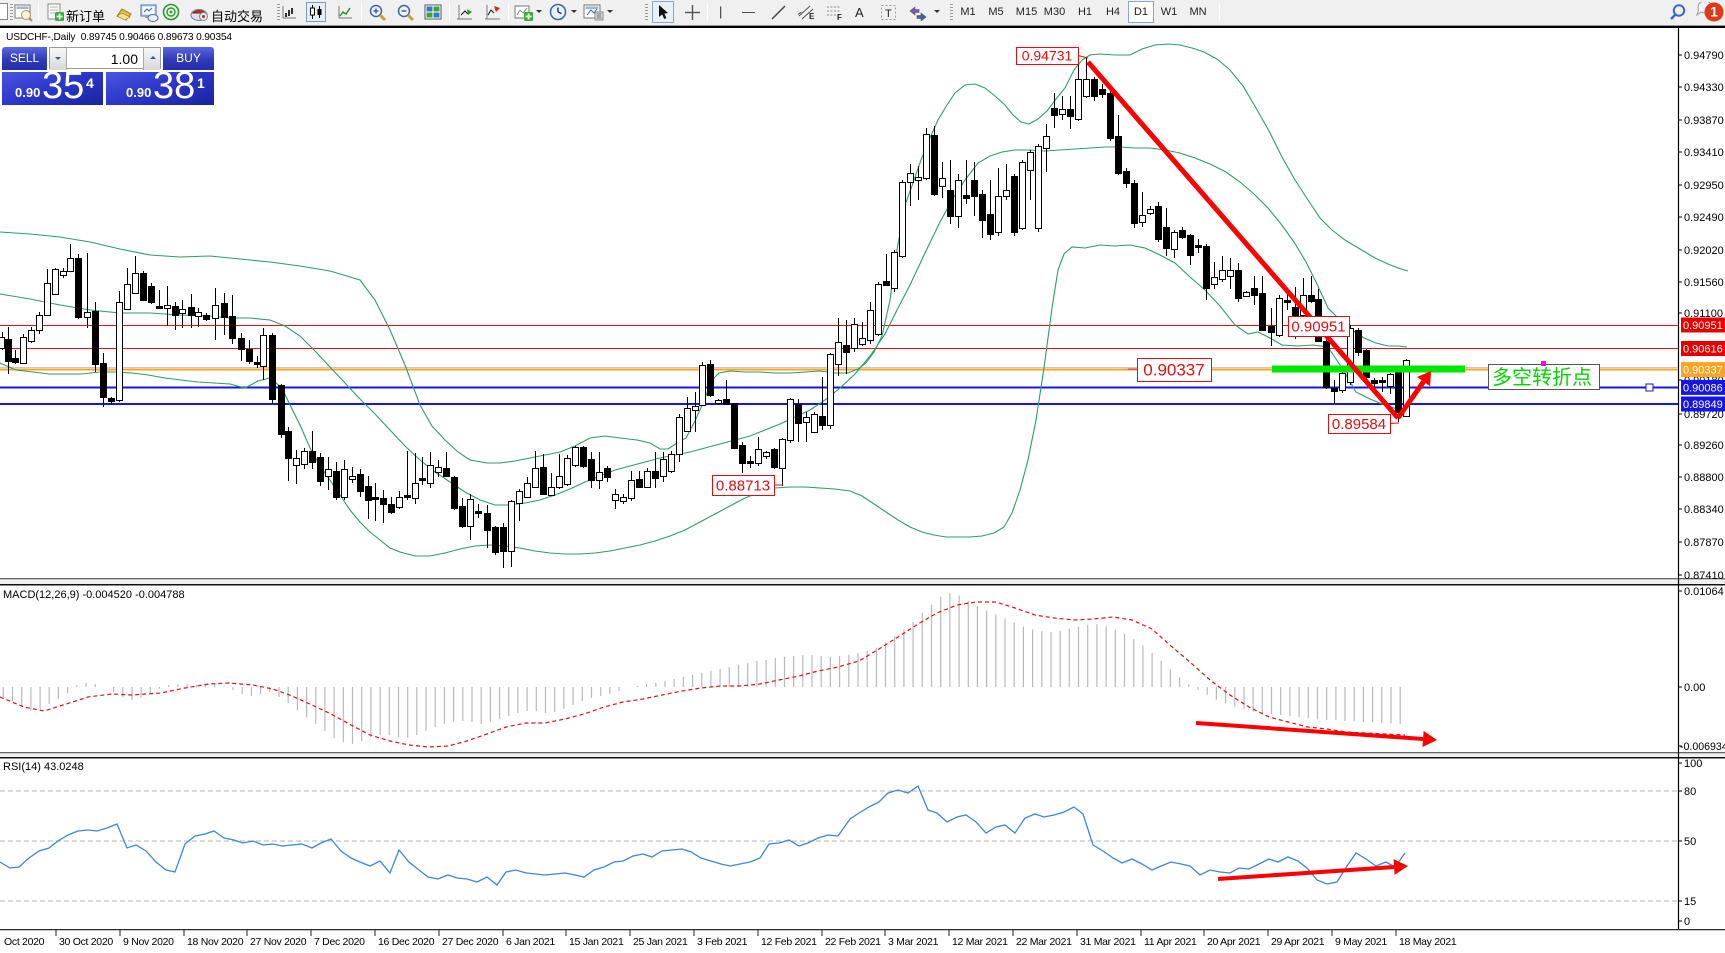  Describe the element at coordinates (1704, 283) in the screenshot. I see `svg-text: 0.91560` at that location.